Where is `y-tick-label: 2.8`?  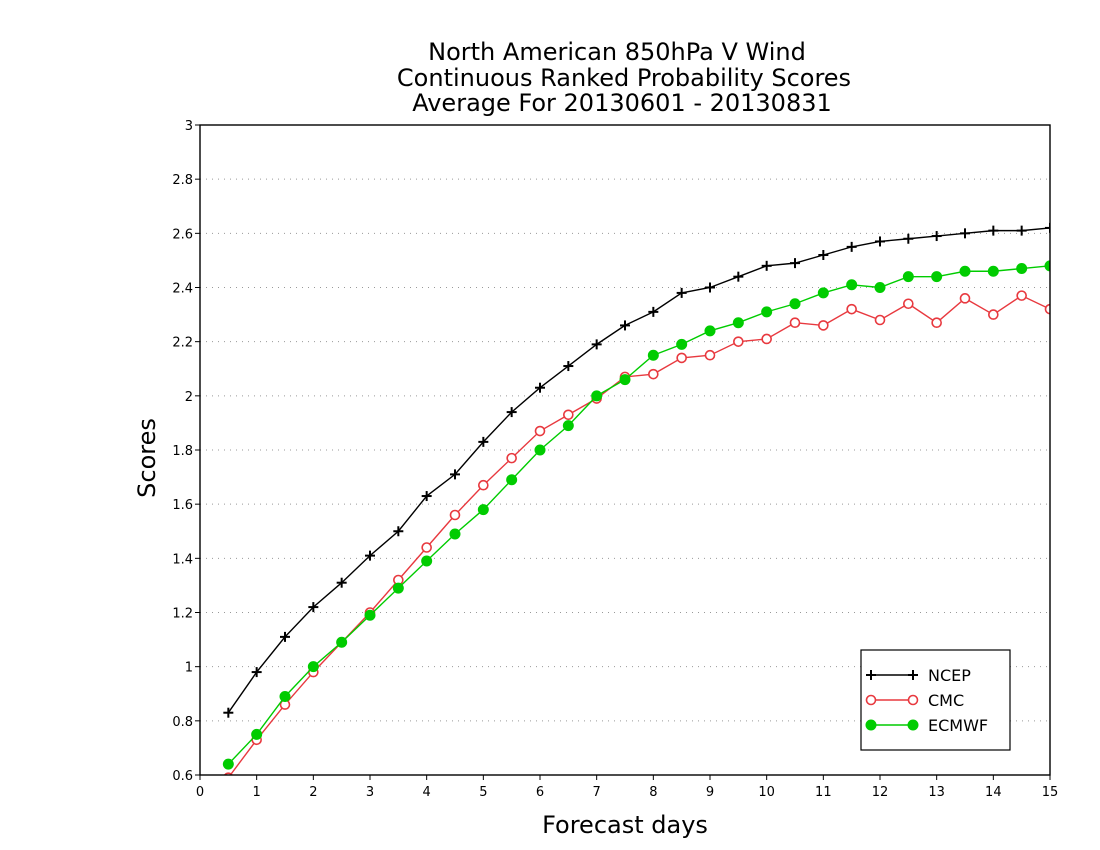
y-tick-label: 2.8 is located at coordinates (182, 180).